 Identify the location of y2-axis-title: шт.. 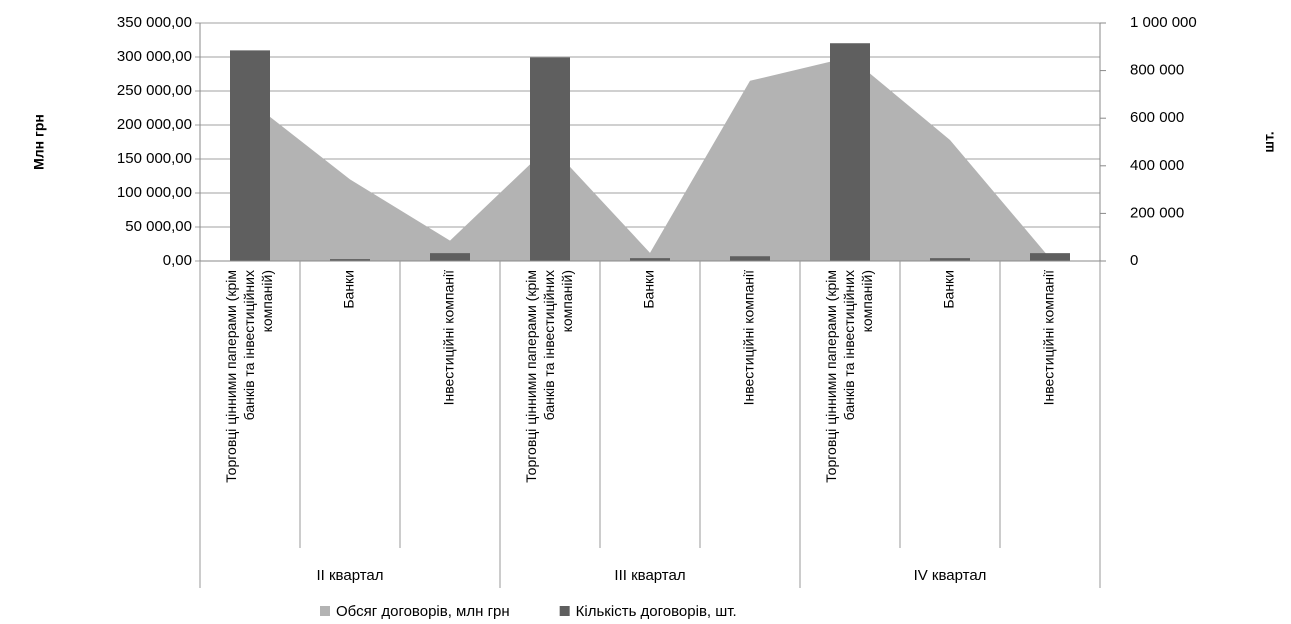
(1269, 141).